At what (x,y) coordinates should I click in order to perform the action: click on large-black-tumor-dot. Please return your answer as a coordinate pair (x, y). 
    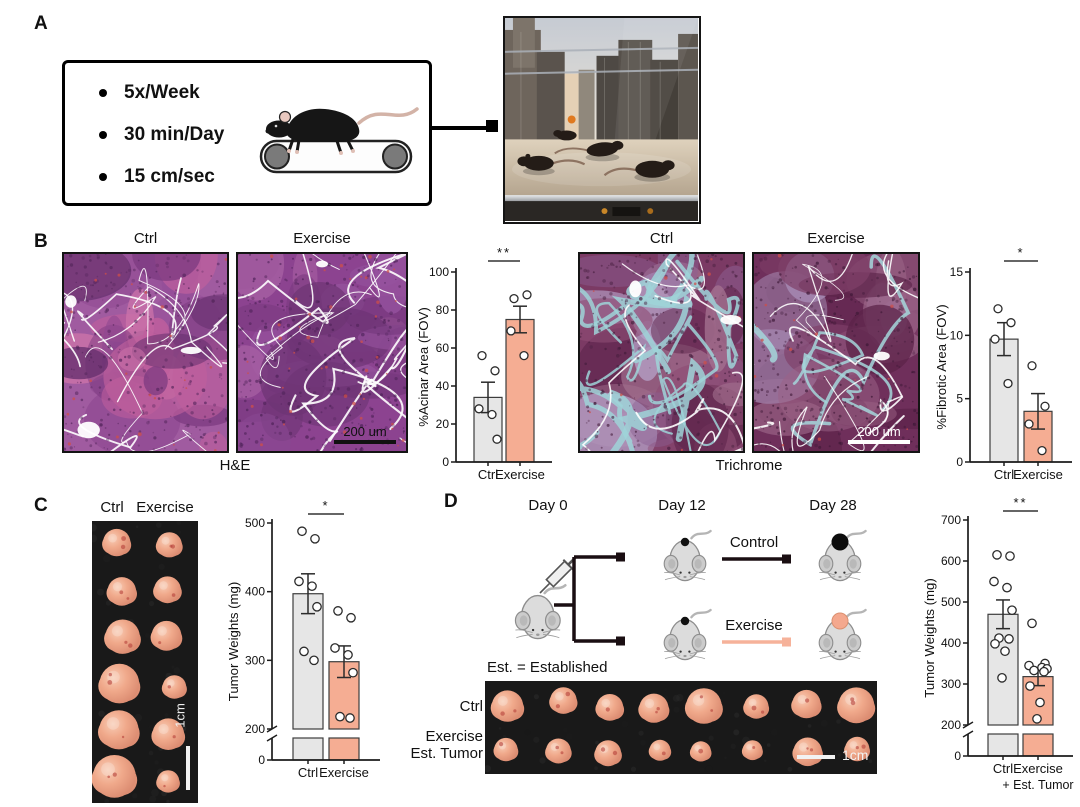
    Looking at the image, I should click on (840, 542).